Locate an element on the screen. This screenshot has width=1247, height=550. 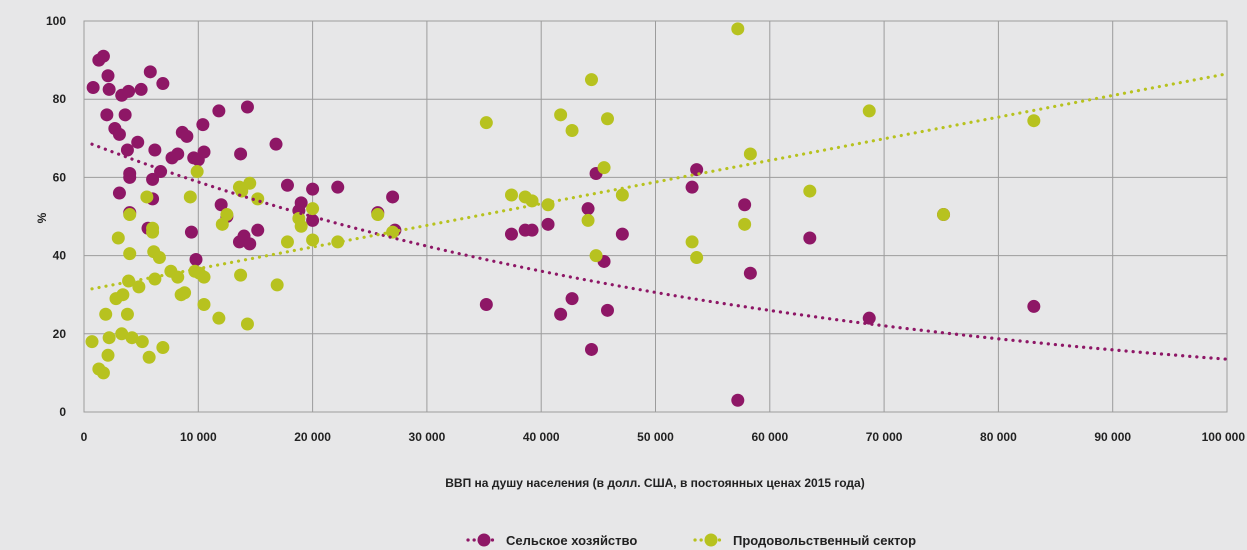
x-tick-label: 30 000 is located at coordinates (427, 437).